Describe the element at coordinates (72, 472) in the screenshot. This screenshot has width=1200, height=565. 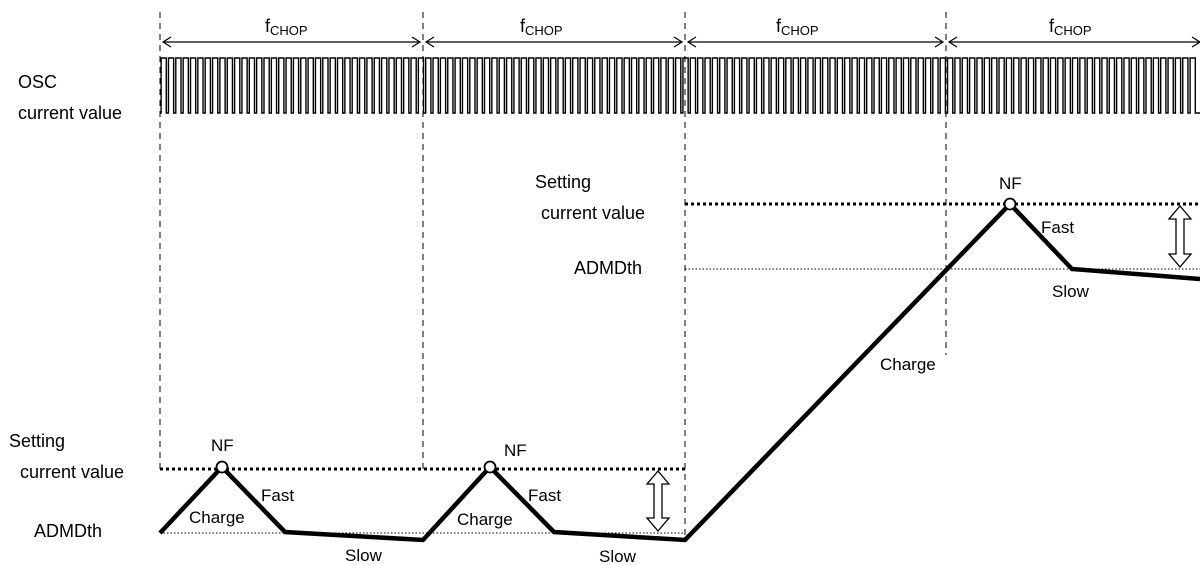
I see `setting-current-value-label-lower: current value` at that location.